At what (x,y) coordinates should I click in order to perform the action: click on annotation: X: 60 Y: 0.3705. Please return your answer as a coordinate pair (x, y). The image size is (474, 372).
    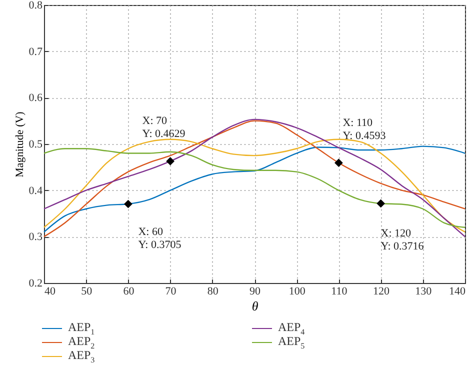
    Looking at the image, I should click on (160, 238).